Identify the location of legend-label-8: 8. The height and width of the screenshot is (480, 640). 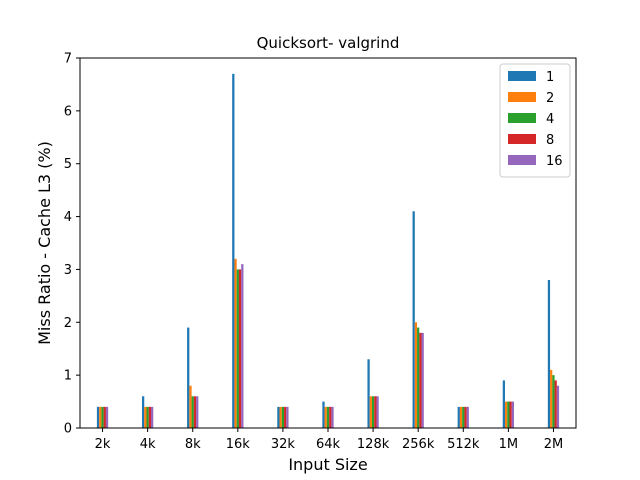
(550, 140).